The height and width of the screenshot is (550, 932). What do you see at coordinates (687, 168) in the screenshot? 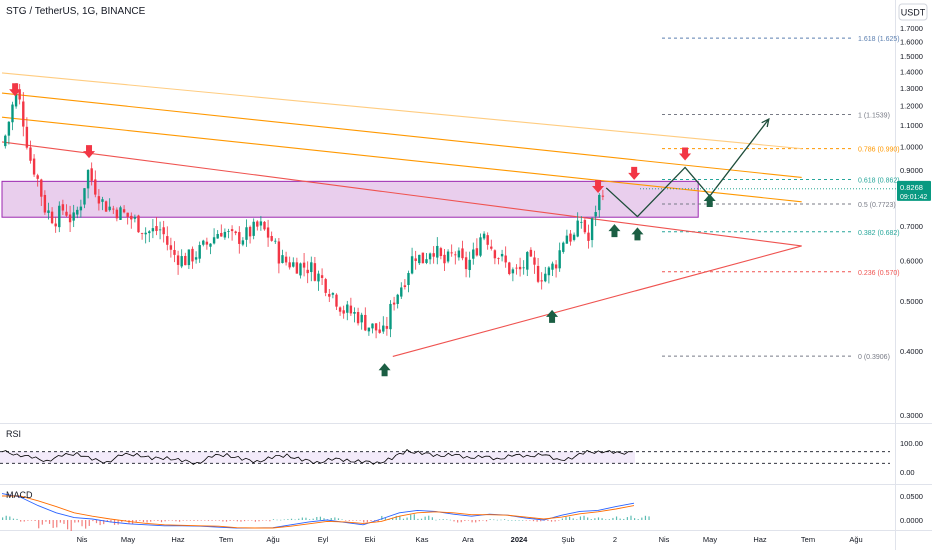
I see `projection-line` at bounding box center [687, 168].